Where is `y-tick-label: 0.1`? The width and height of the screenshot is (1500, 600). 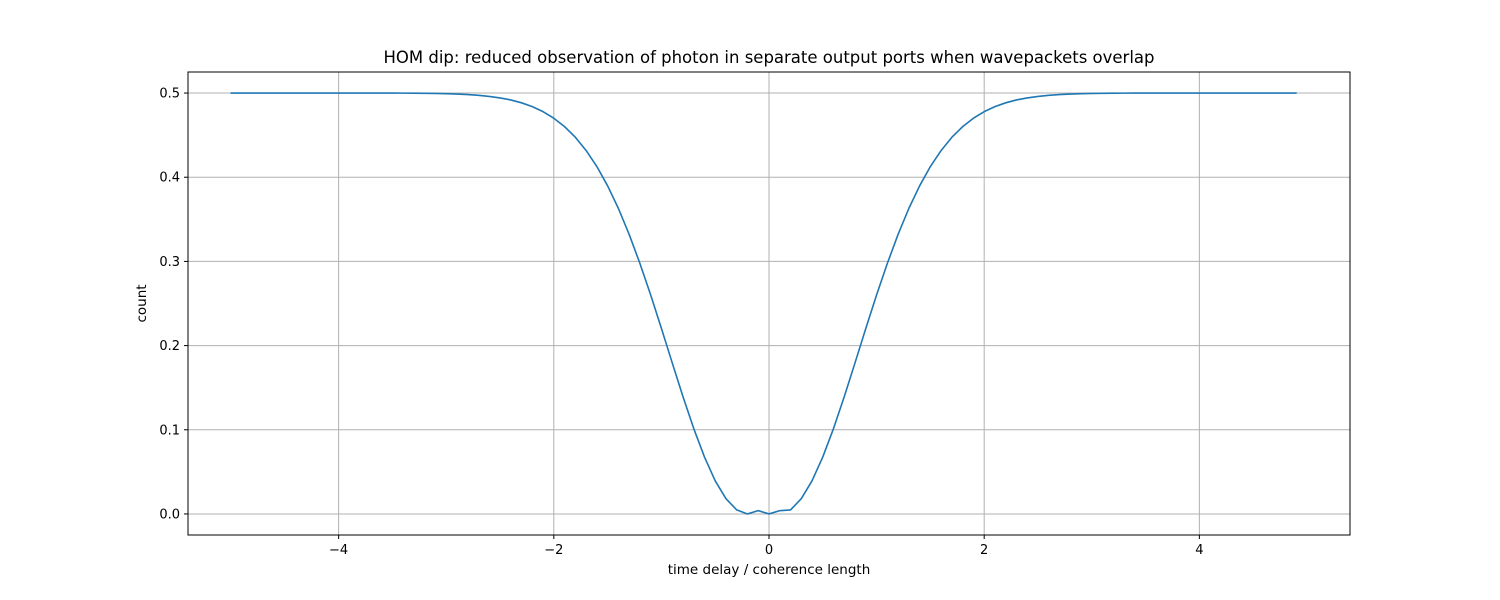
y-tick-label: 0.1 is located at coordinates (169, 430).